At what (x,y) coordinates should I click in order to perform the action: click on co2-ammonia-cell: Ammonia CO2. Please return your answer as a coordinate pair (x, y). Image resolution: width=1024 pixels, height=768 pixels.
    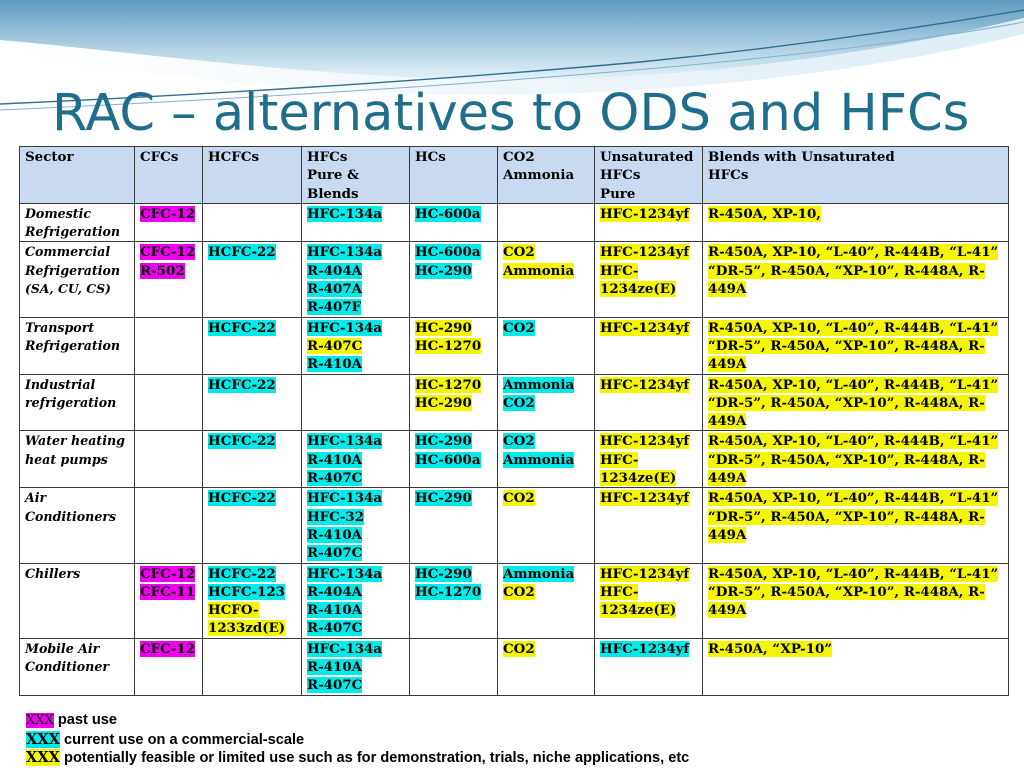
    Looking at the image, I should click on (546, 600).